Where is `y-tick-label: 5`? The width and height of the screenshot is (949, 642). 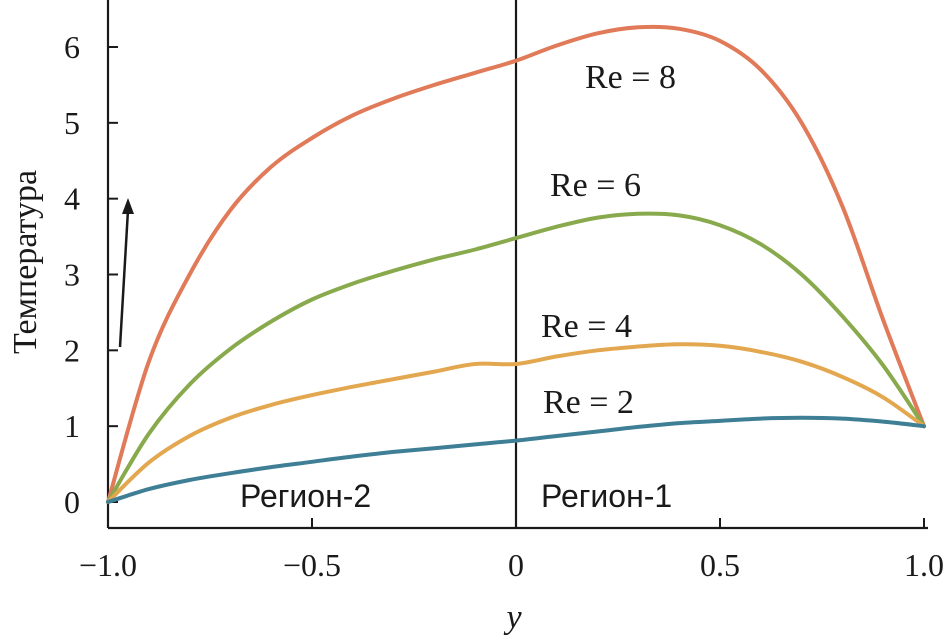 y-tick-label: 5 is located at coordinates (72, 123).